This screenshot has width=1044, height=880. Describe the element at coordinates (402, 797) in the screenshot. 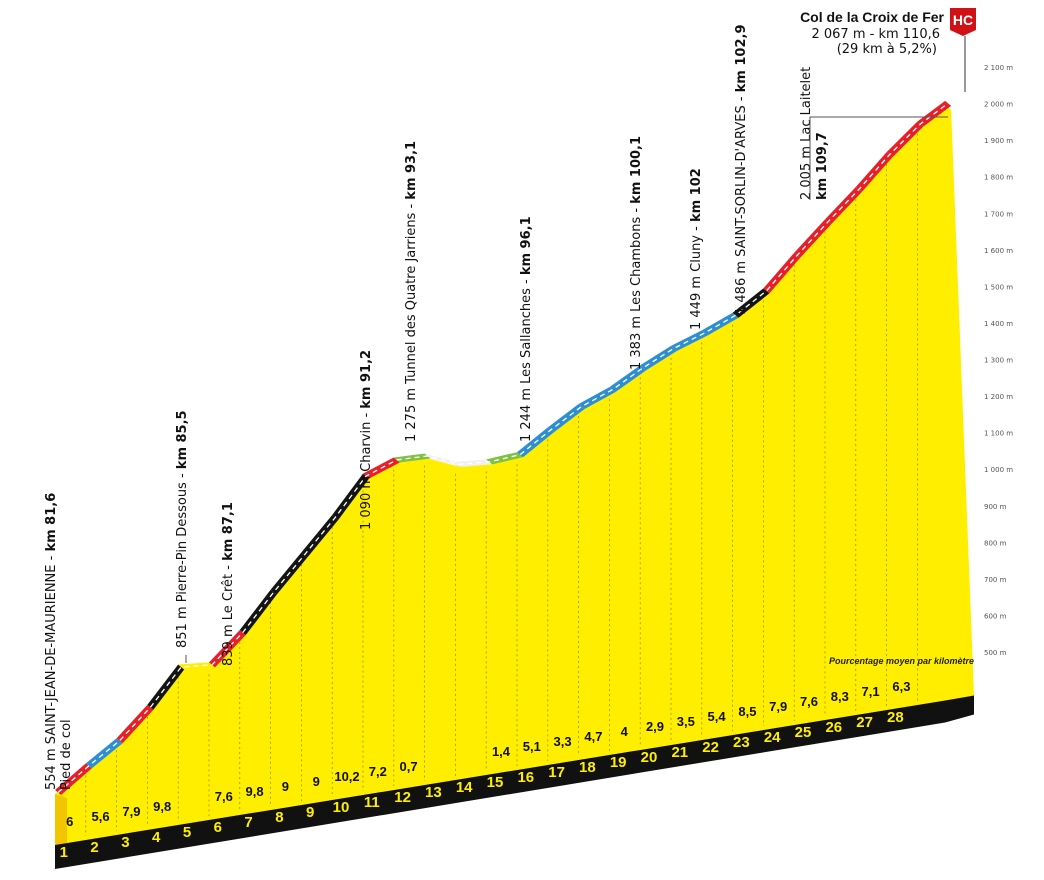

I see `km-label: 12` at that location.